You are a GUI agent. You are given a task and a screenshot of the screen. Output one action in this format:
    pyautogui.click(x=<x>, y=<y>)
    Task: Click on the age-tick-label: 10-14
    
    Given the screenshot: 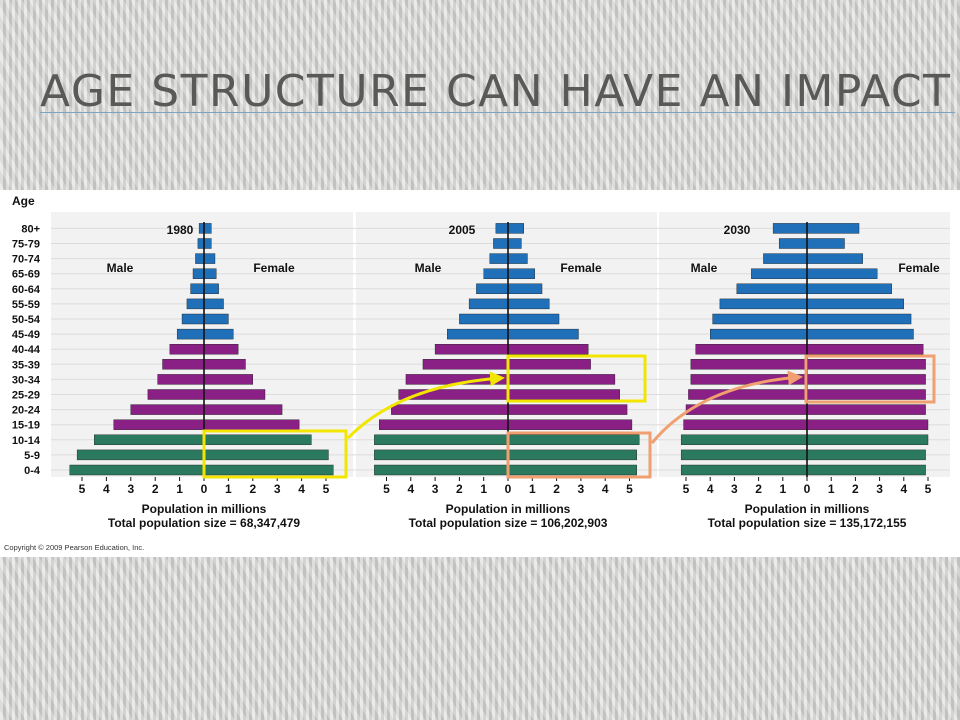 What is the action you would take?
    pyautogui.click(x=26, y=441)
    